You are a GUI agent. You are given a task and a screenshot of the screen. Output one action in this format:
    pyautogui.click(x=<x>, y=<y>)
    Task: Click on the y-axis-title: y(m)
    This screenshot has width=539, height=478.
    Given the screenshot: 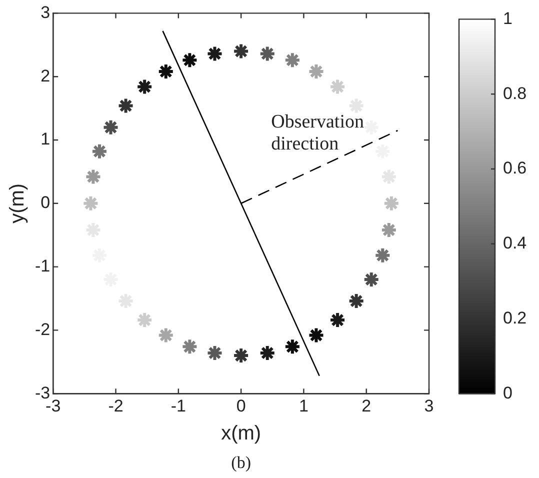 What is the action you would take?
    pyautogui.click(x=17, y=203)
    